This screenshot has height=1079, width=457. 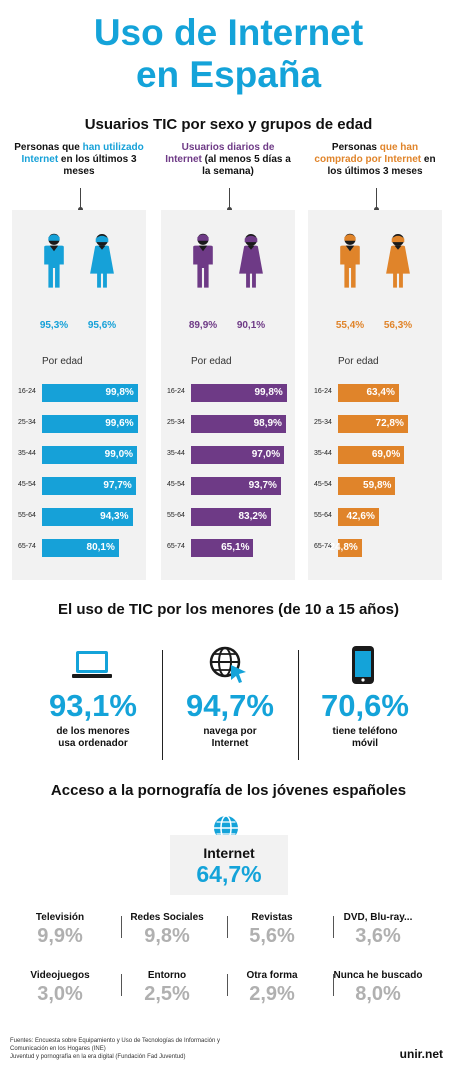 I want to click on bar-row: 65-74 65,1%, so click(x=228, y=548).